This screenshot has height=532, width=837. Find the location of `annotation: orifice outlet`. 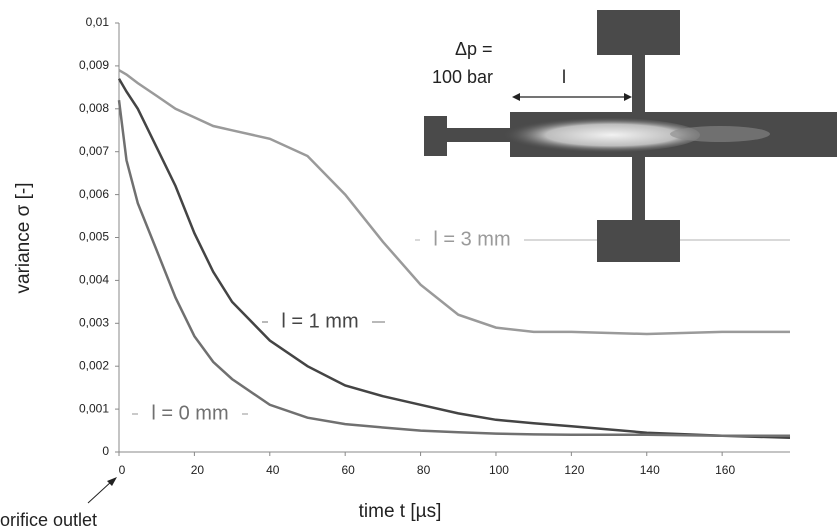

annotation: orifice outlet is located at coordinates (48, 520).